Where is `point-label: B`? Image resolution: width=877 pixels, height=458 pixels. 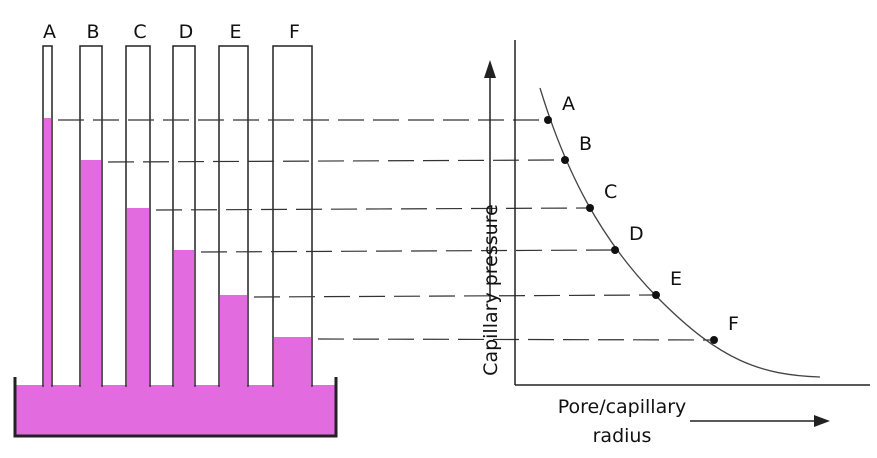 point-label: B is located at coordinates (585, 144).